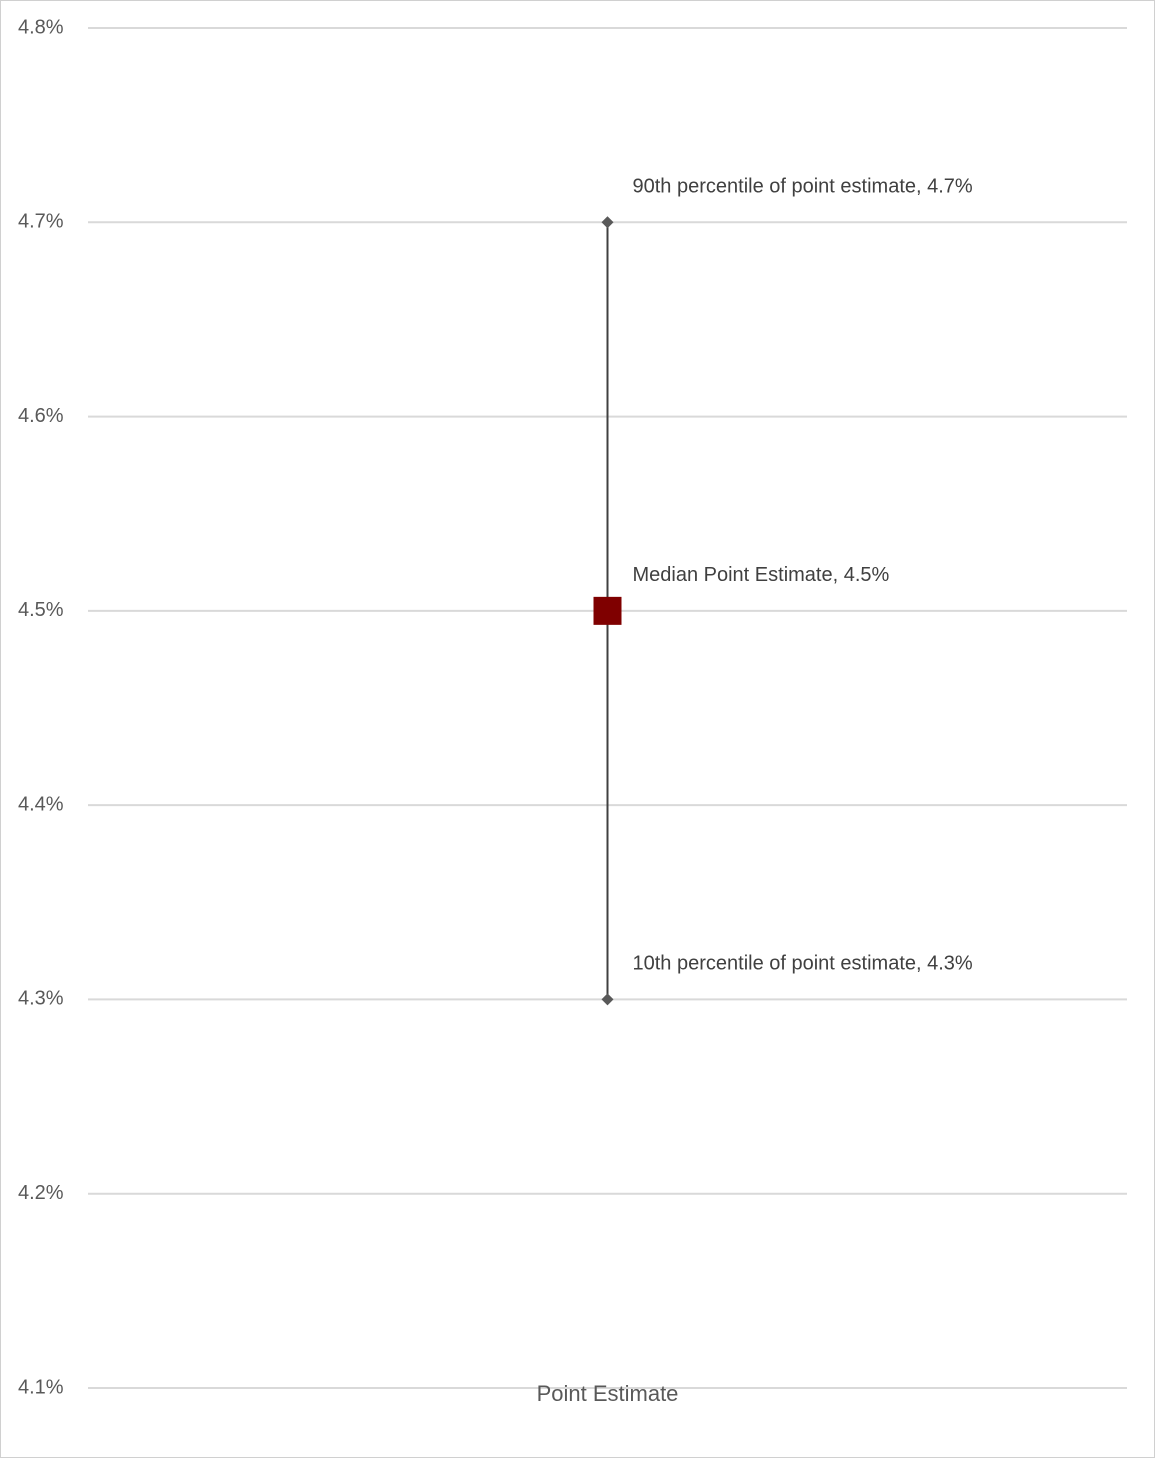  I want to click on y-tick-label: 4.4%, so click(41, 804).